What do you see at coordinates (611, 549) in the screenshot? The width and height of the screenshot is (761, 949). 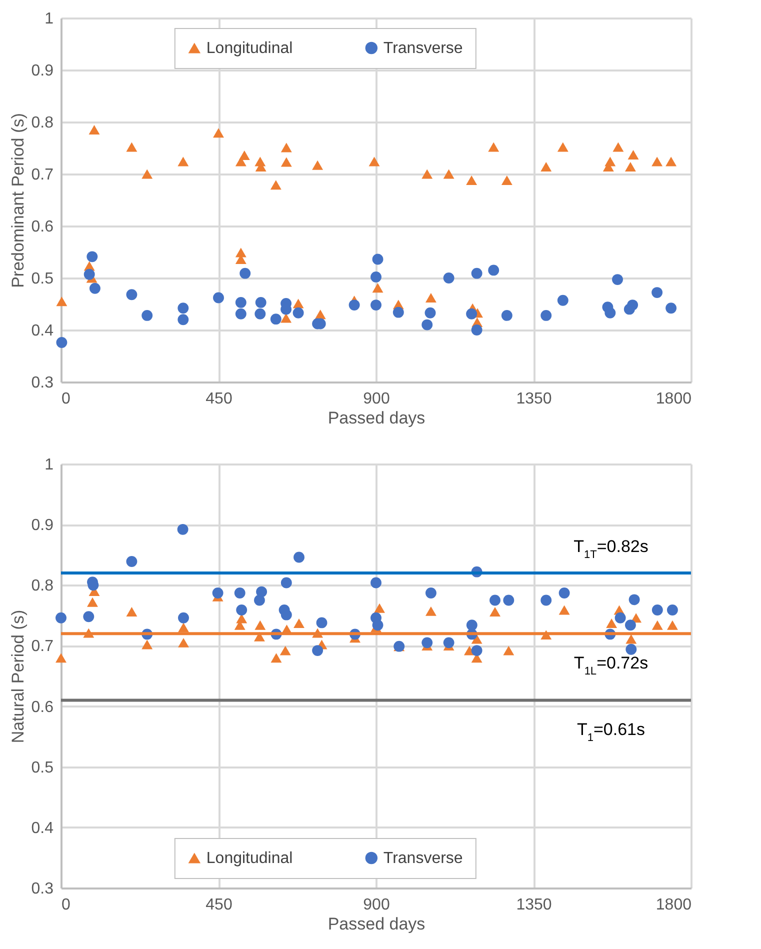 I see `ref-line-label: T$_{1T}$=0.82s` at bounding box center [611, 549].